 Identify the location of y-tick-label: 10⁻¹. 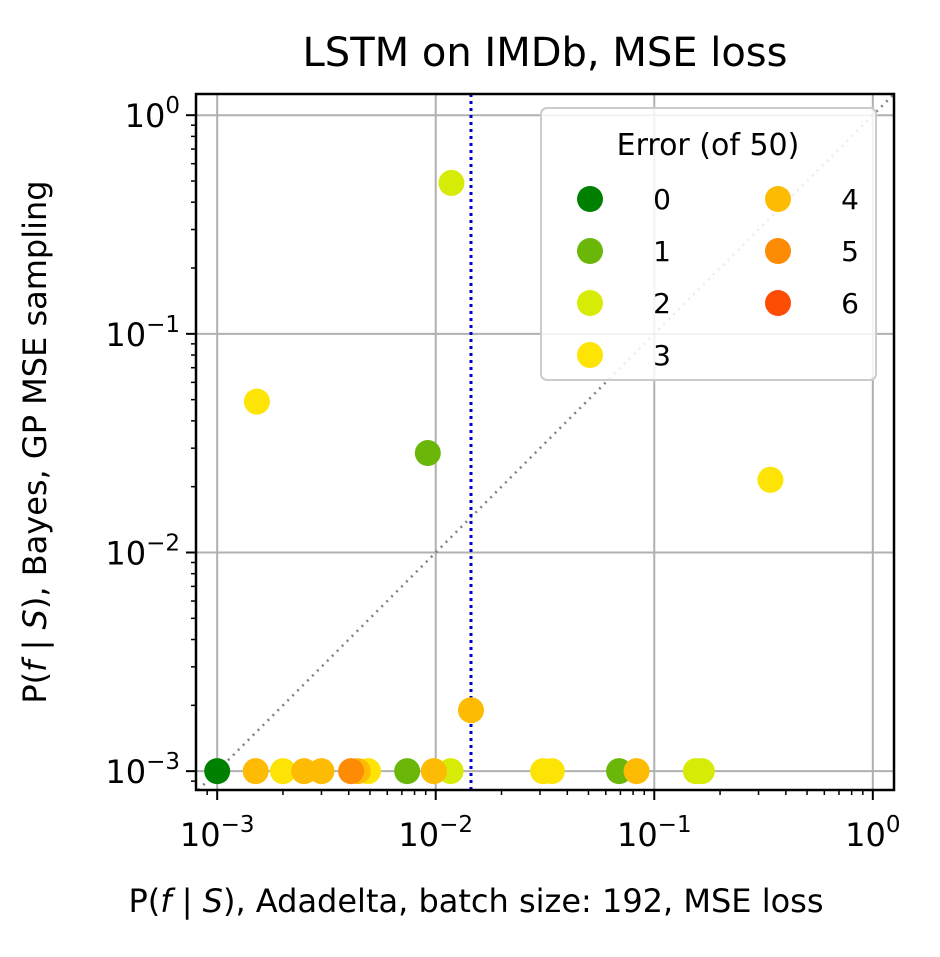
(142, 333).